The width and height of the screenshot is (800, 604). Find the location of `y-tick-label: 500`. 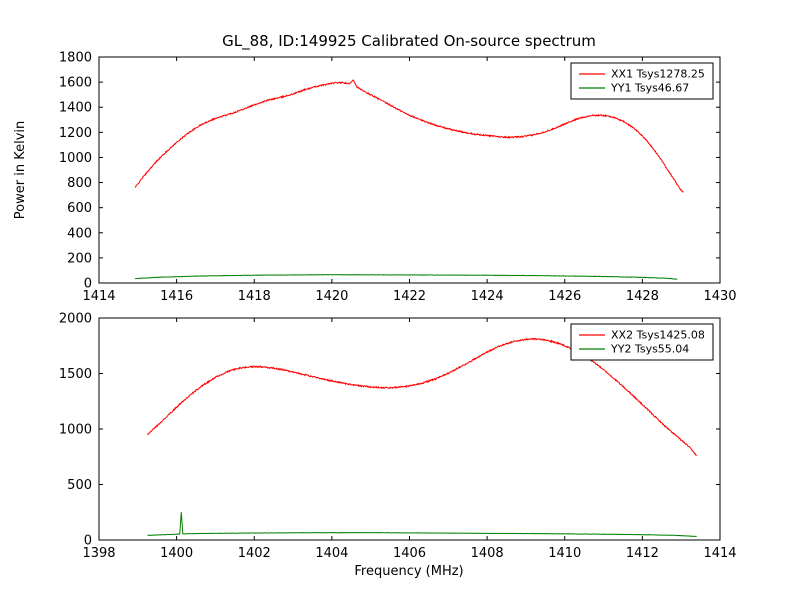

y-tick-label: 500 is located at coordinates (79, 485).